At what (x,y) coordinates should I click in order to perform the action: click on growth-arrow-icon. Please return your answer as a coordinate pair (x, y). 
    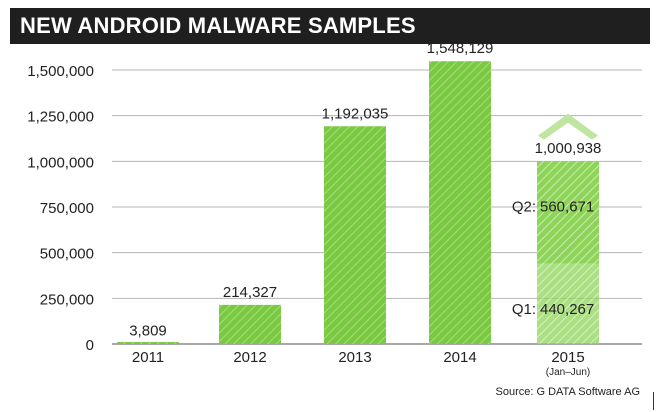
    Looking at the image, I should click on (568, 126).